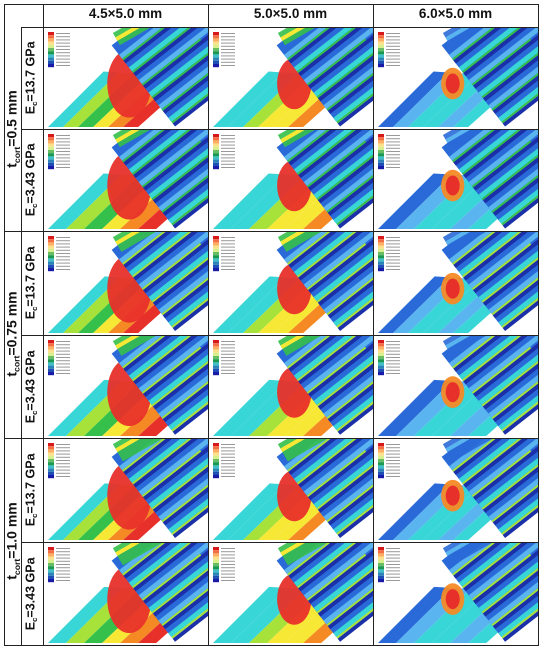  What do you see at coordinates (31, 180) in the screenshot?
I see `elastic-modulus-label: Ec=3.43 GPa` at bounding box center [31, 180].